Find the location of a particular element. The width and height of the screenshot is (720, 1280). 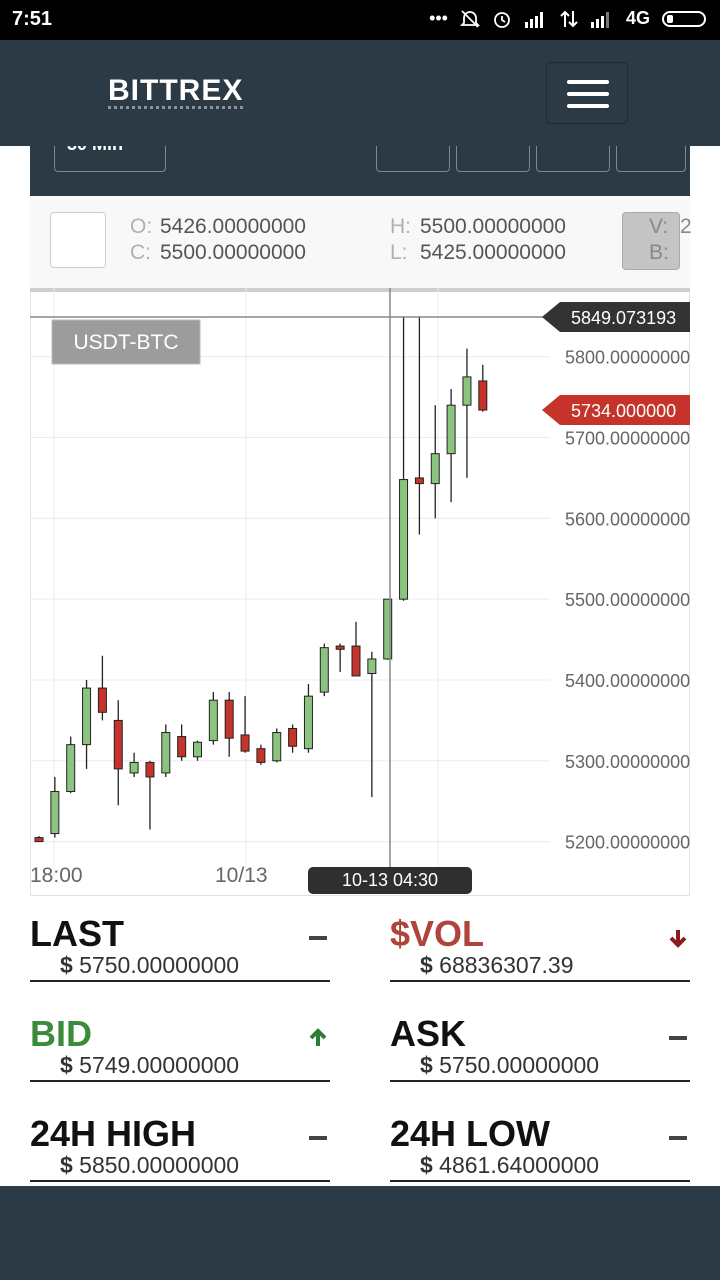

stat-value: $ 5850.00000000 is located at coordinates (149, 1165).